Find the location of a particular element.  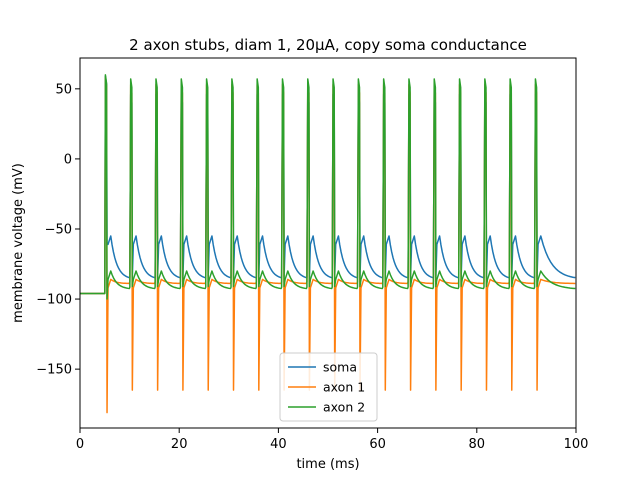

y-tick-label: −150 is located at coordinates (54, 370).